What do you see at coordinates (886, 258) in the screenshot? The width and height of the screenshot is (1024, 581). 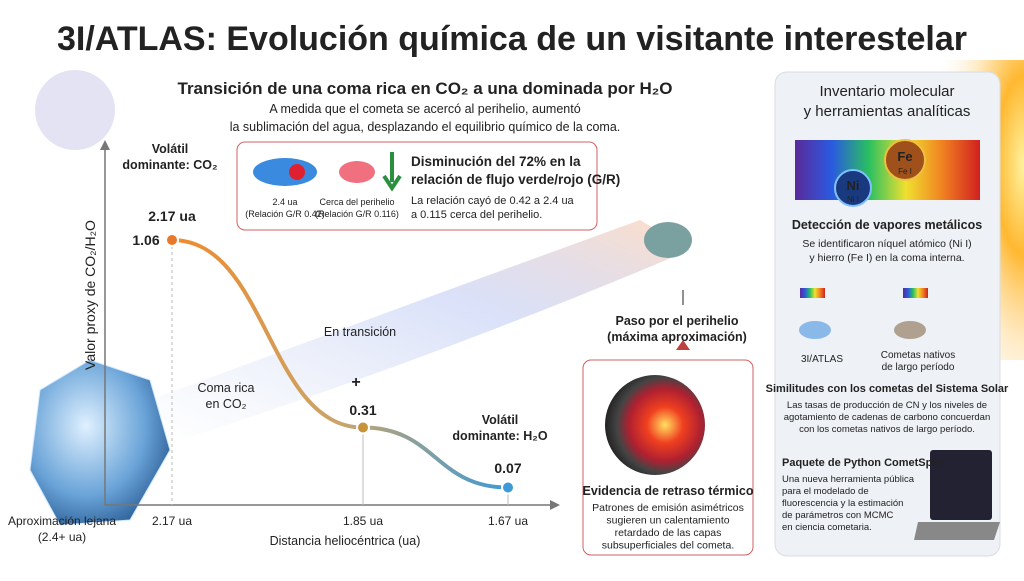 I see `panel-text: y hierro (Fe I) en la coma interna.` at bounding box center [886, 258].